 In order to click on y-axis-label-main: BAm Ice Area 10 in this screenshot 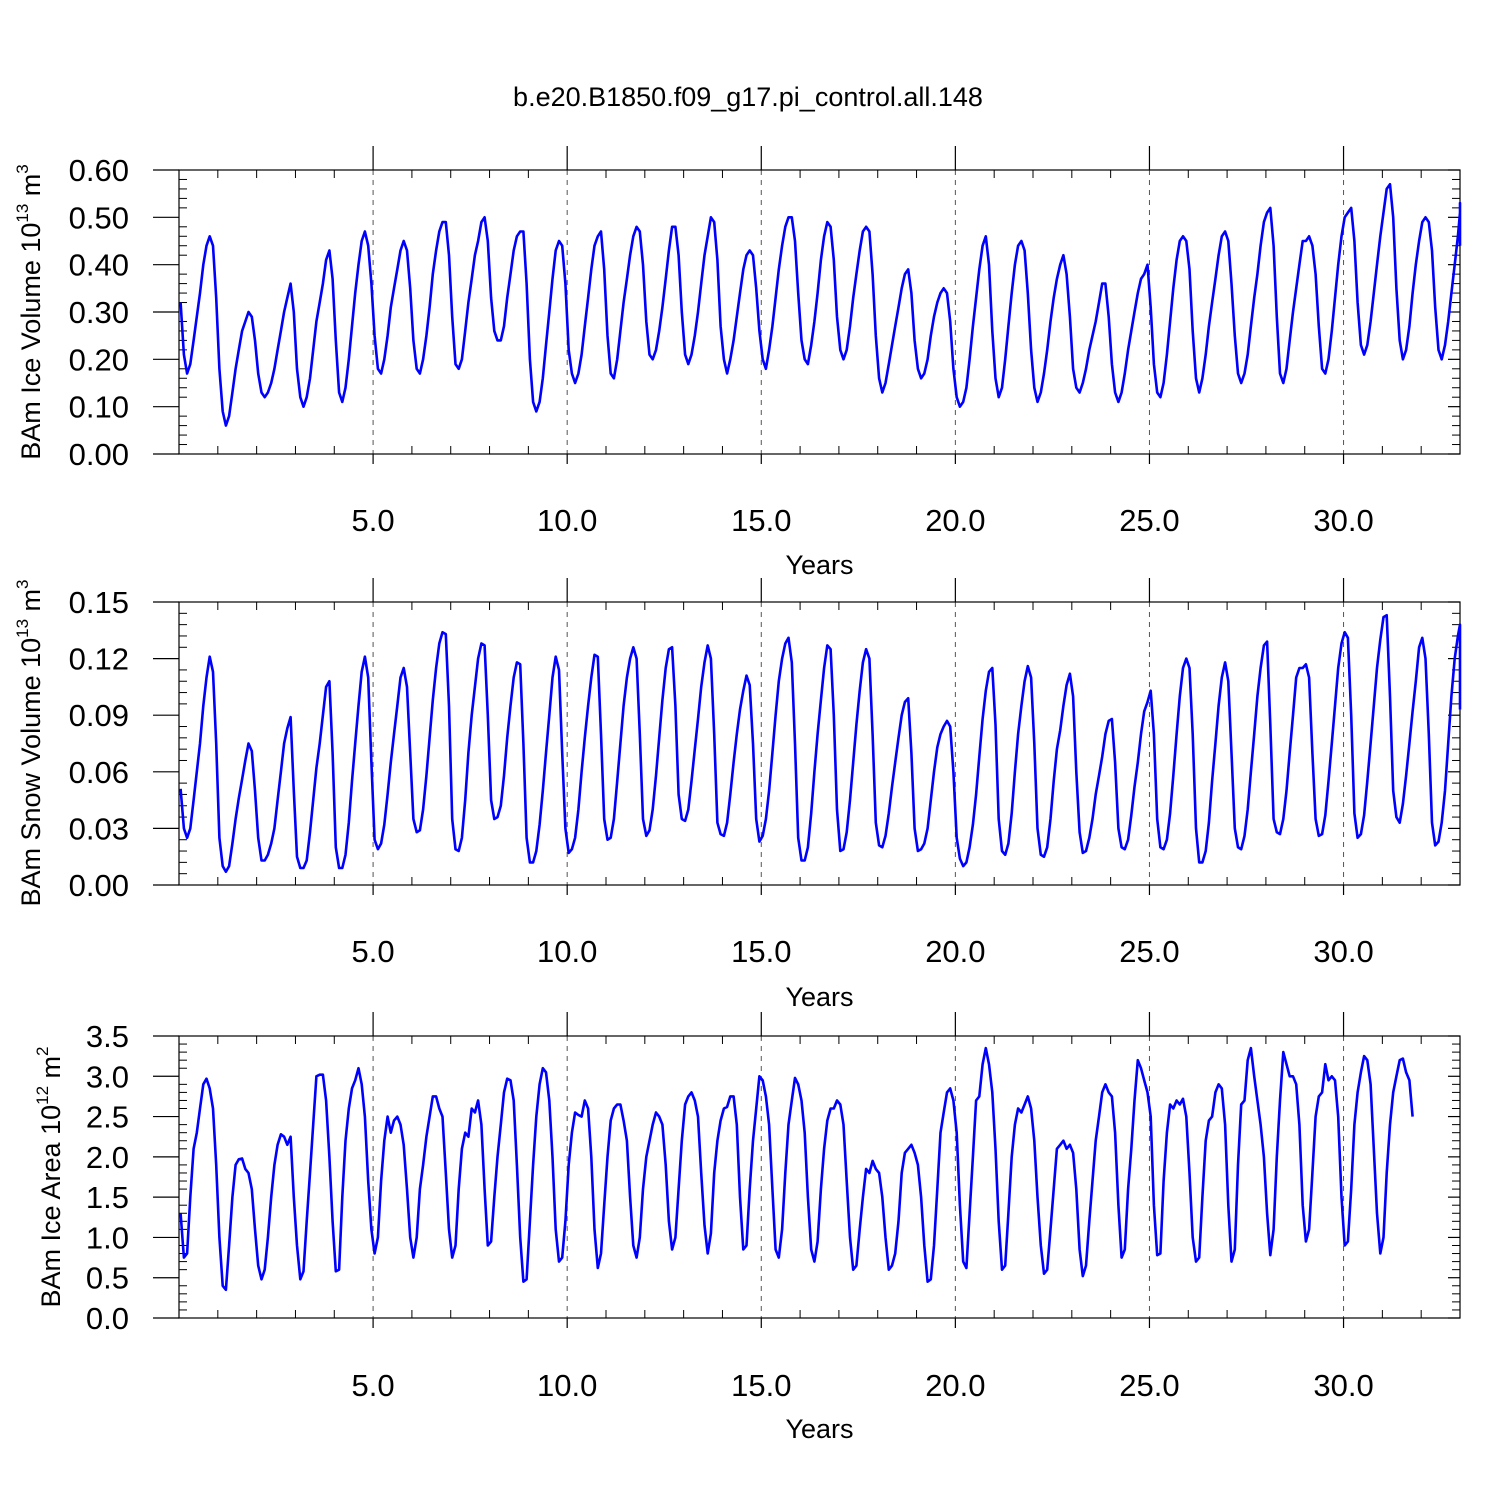, I will do `click(51, 1206)`.